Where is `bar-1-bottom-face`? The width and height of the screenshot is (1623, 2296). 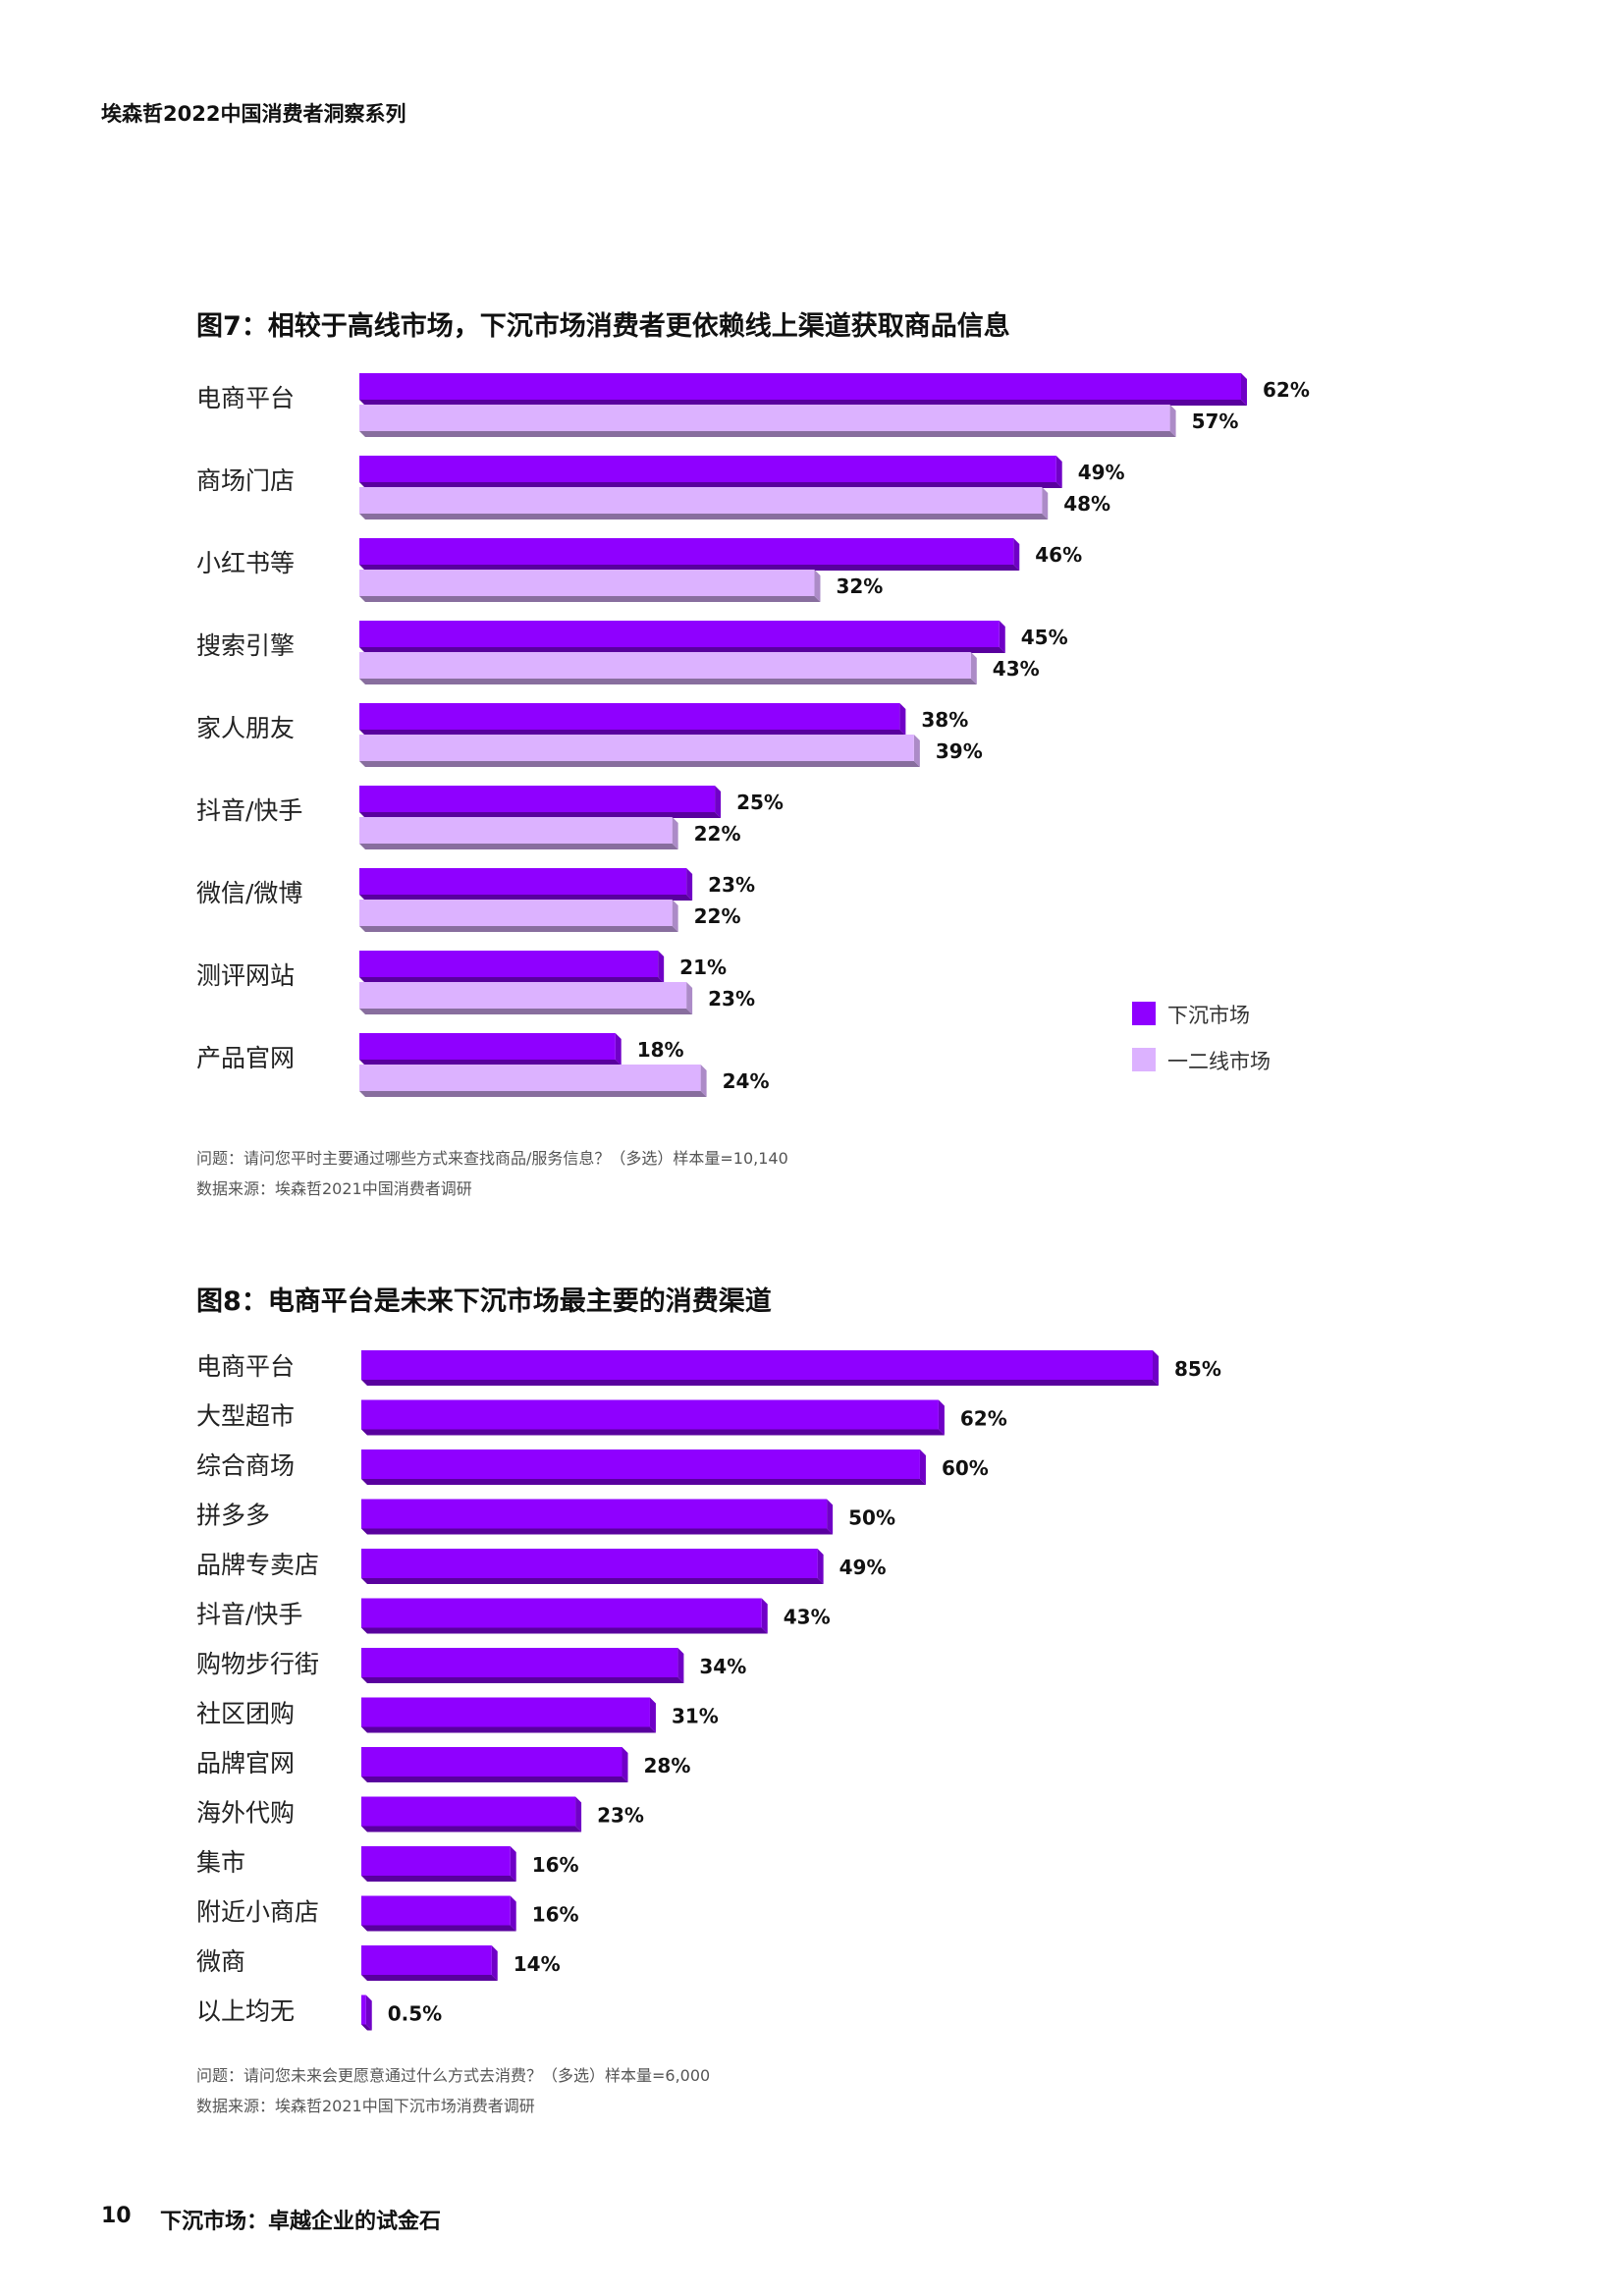 bar-1-bottom-face is located at coordinates (760, 1383).